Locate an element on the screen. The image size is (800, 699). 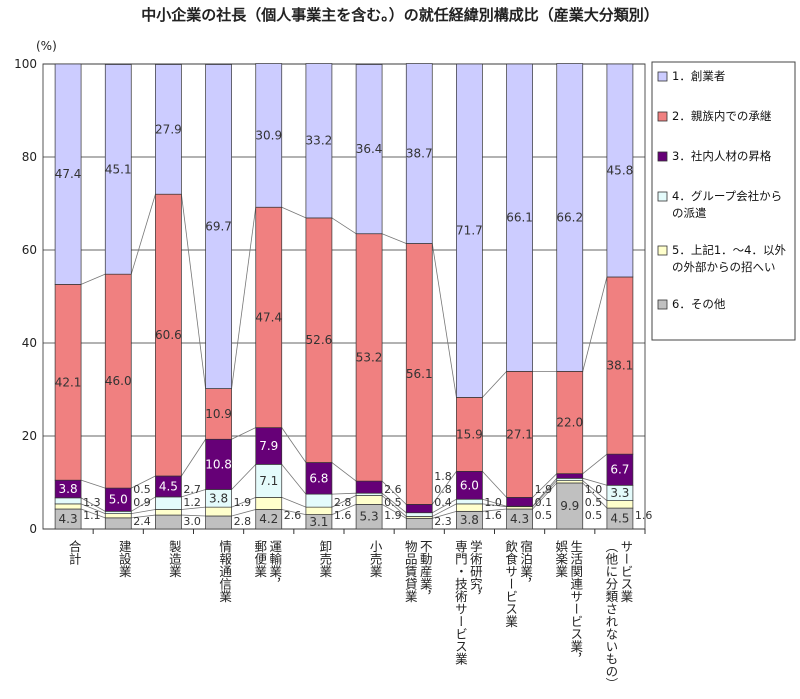
category-label: 学術研究， is located at coordinates (475, 571).